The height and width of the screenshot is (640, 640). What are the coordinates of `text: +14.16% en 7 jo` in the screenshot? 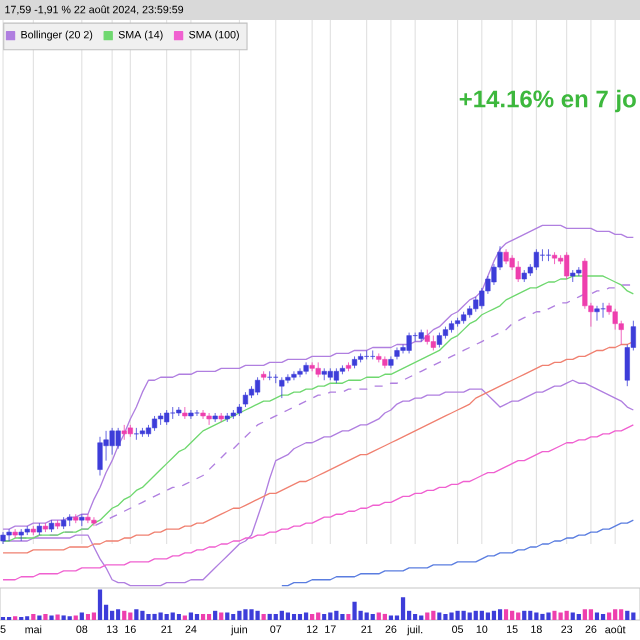 It's located at (547, 101).